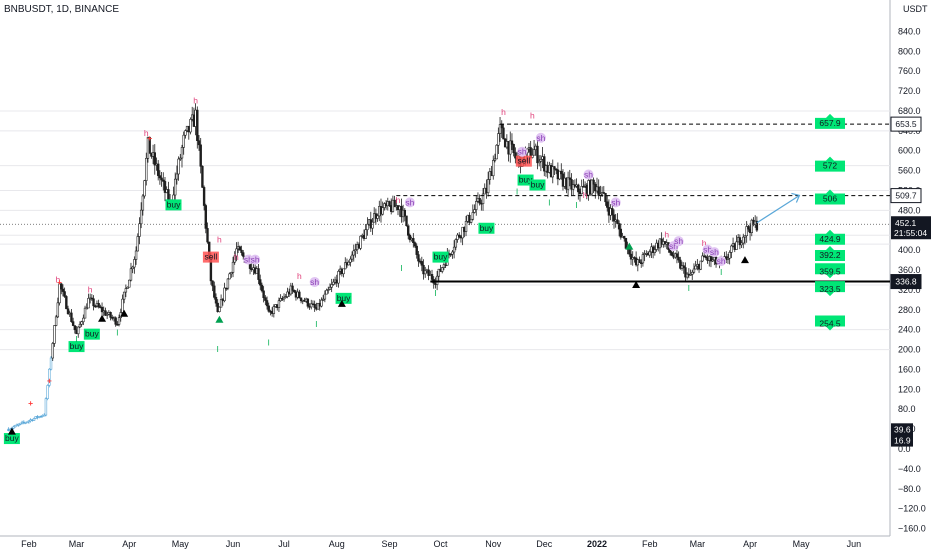  Describe the element at coordinates (909, 310) in the screenshot. I see `y-tick-label: 280.0` at that location.